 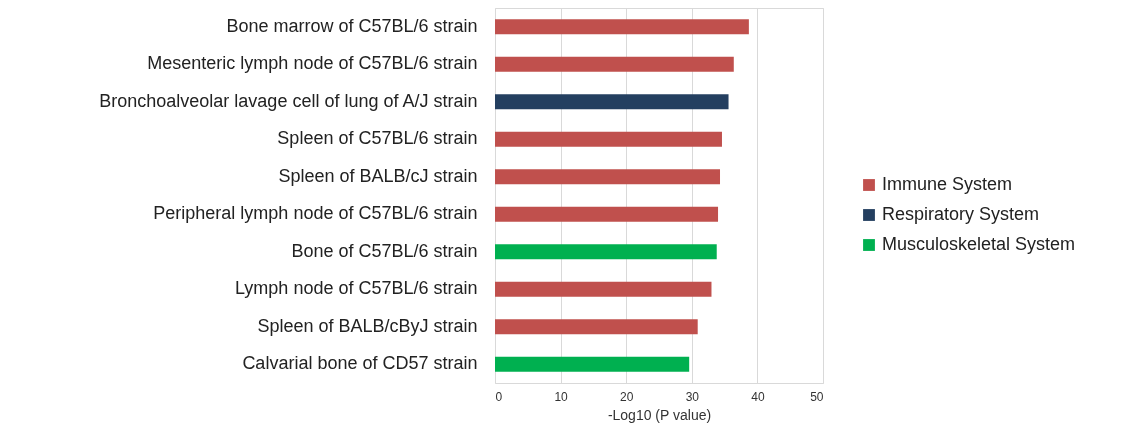 What do you see at coordinates (627, 396) in the screenshot?
I see `x-tick-label: 20` at bounding box center [627, 396].